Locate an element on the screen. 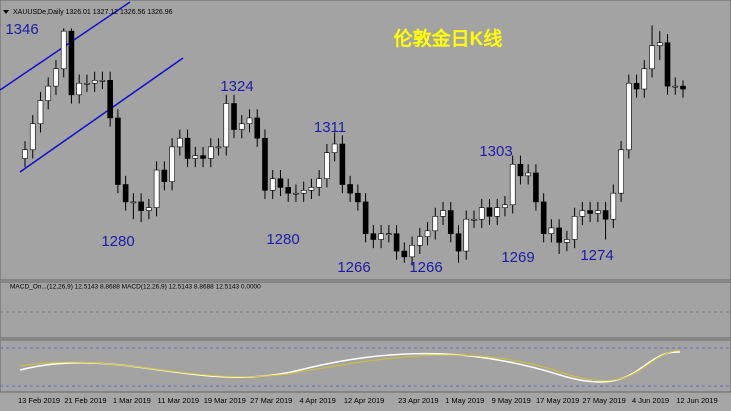  menu-arrow is located at coordinates (6, 12).